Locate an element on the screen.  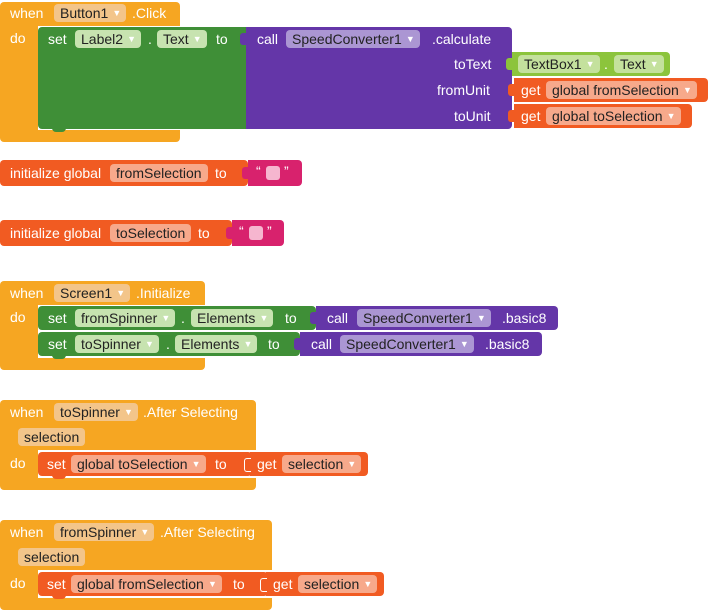
textbox-property-dropdown: Text ▼ is located at coordinates (639, 64).